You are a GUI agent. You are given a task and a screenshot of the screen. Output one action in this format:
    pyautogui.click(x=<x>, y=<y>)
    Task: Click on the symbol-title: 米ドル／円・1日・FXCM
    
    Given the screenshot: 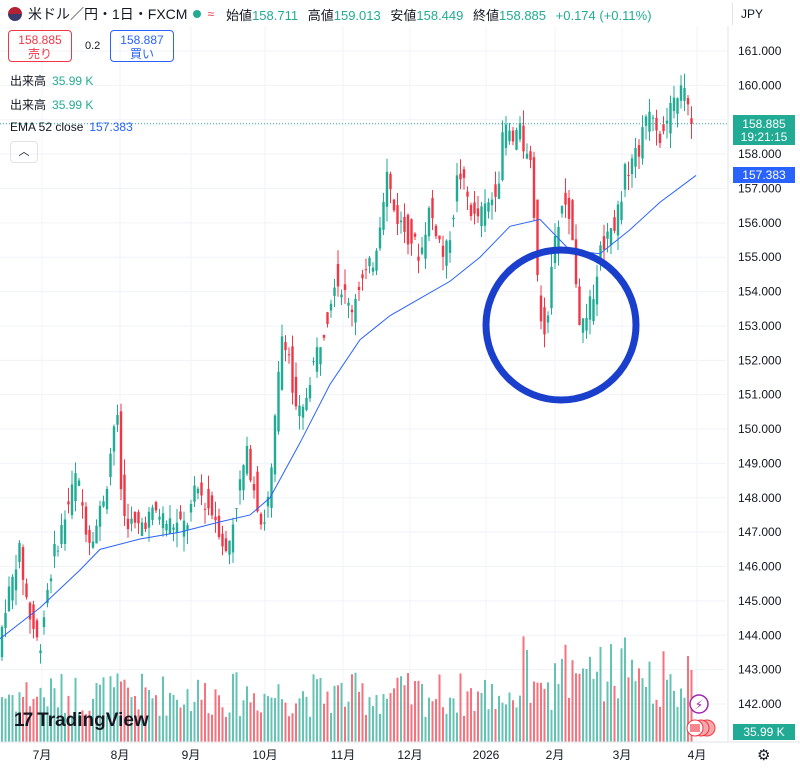 What is the action you would take?
    pyautogui.click(x=108, y=14)
    